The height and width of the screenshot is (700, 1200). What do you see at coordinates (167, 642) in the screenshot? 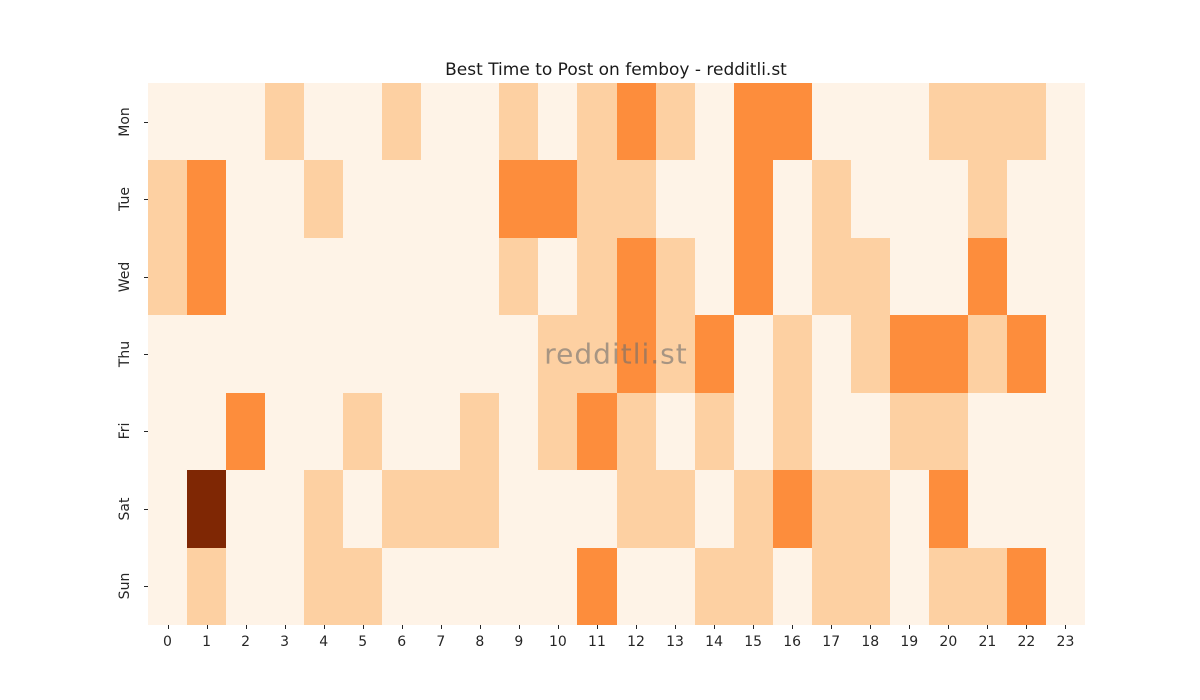
I see `x-tick-label: 0` at bounding box center [167, 642].